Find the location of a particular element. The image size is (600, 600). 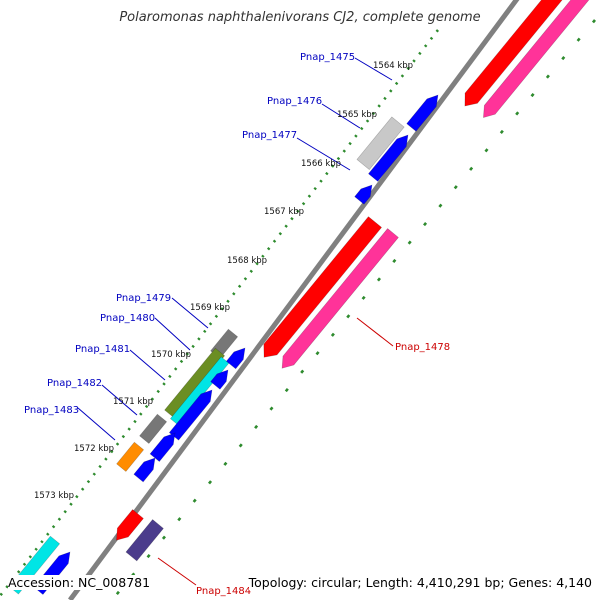

gene-arrow-e is located at coordinates (144, 470).